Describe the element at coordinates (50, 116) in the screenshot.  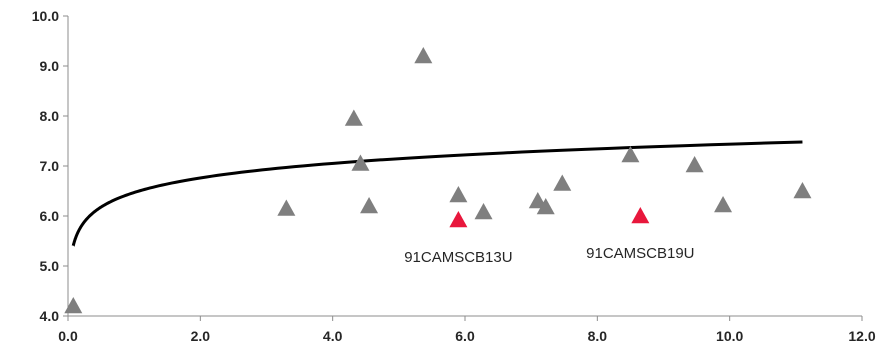
I see `y-tick-label: 8.0` at that location.